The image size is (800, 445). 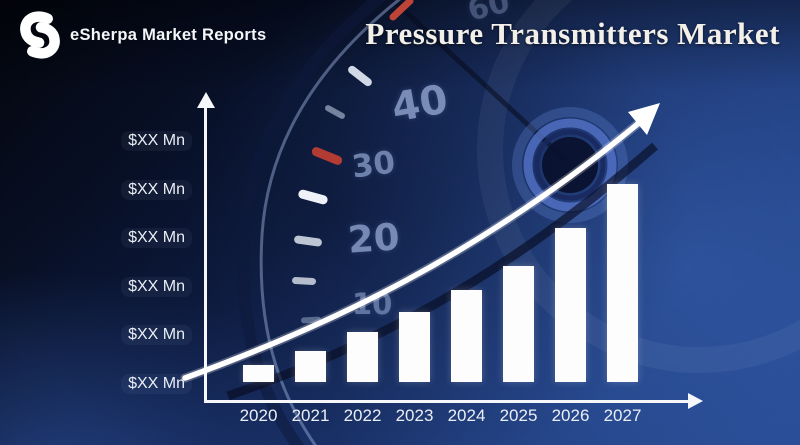 I want to click on y-axis-line, so click(x=205, y=254).